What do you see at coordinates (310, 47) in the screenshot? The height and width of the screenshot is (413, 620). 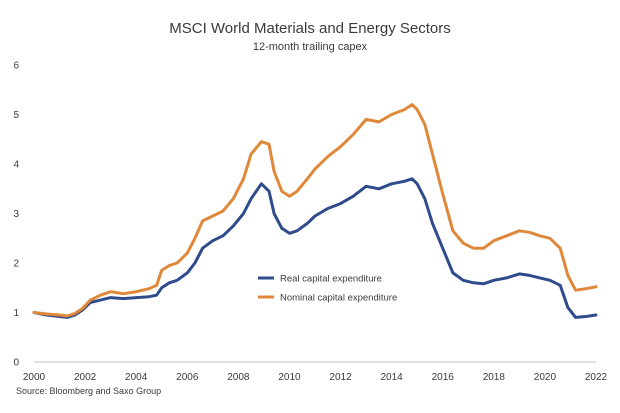 I see `chart-subtitle: 12-month trailing capex` at bounding box center [310, 47].